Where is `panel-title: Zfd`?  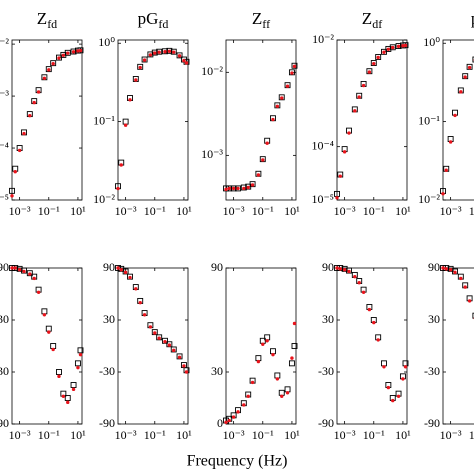 panel-title: Zfd is located at coordinates (47, 20).